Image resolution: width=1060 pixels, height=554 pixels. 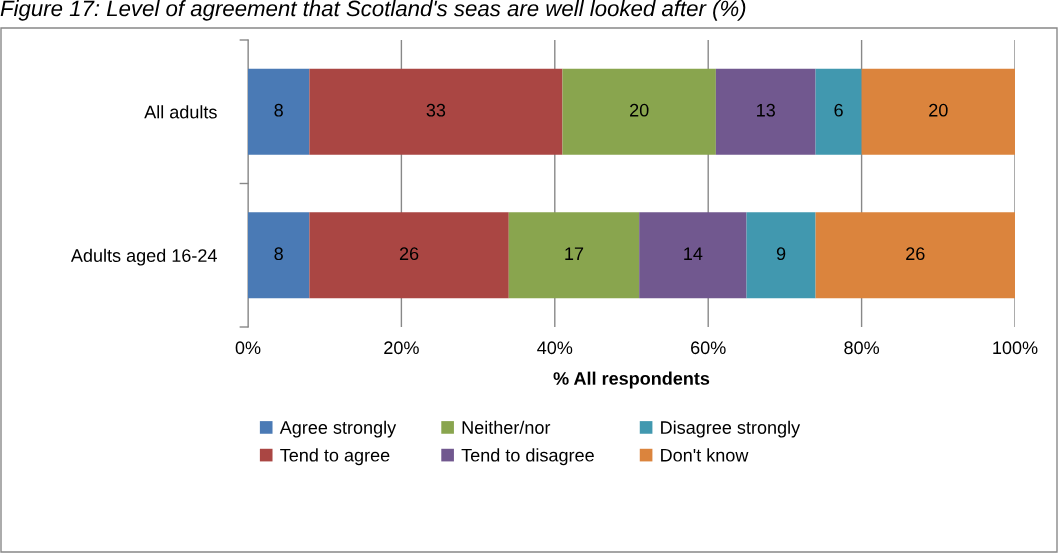 What do you see at coordinates (708, 348) in the screenshot?
I see `x-tick-label: 60%` at bounding box center [708, 348].